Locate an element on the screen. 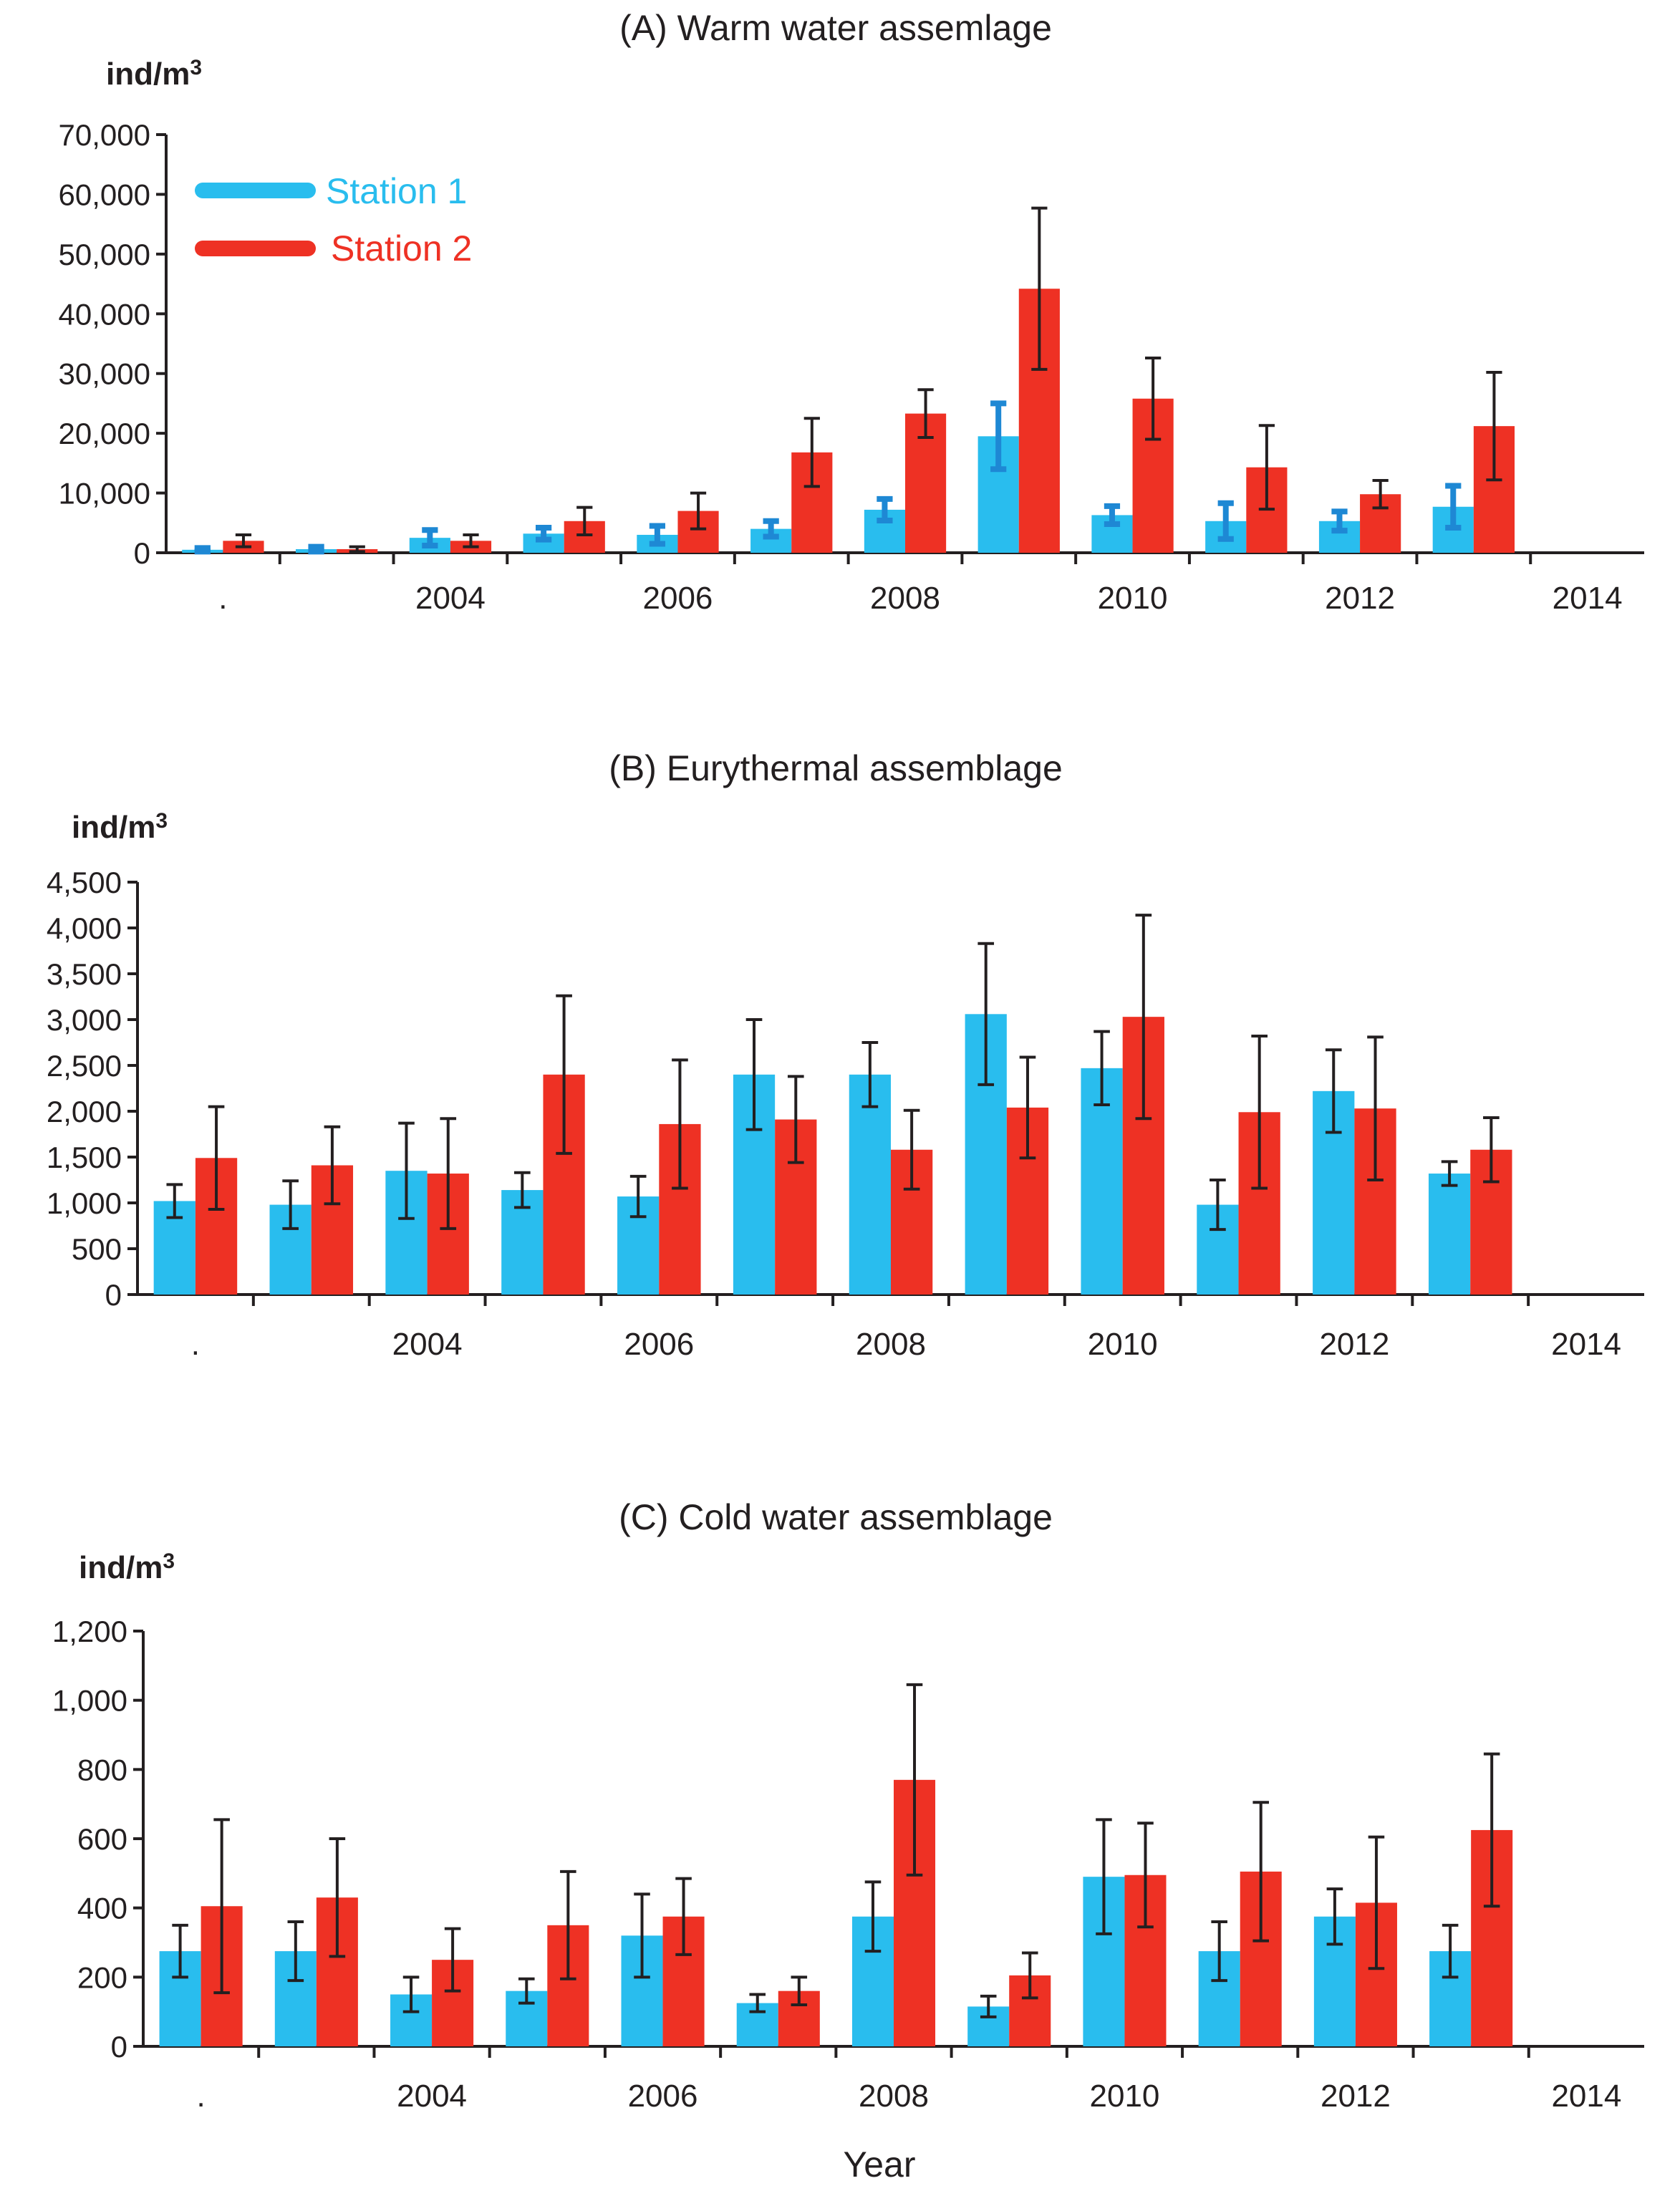  panel-a-x-tick-label: 2012 is located at coordinates (1360, 598).